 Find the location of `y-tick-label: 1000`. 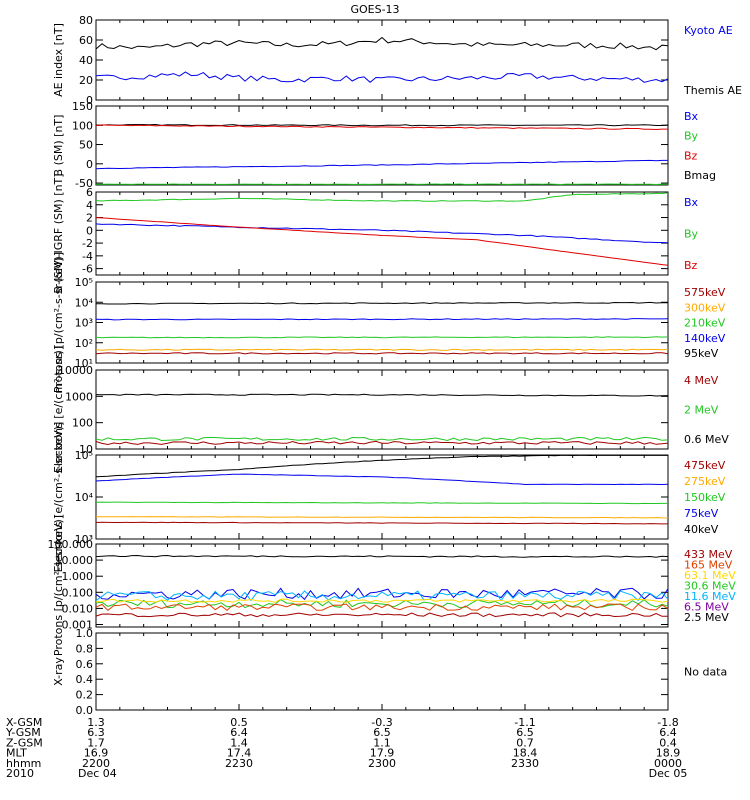

y-tick-label: 1000 is located at coordinates (79, 396).